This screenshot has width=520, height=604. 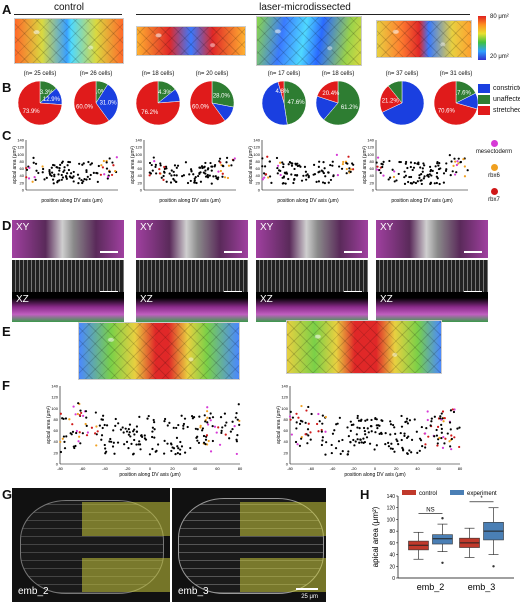 What do you see at coordinates (6, 331) in the screenshot?
I see `panel-letter-e: E` at bounding box center [6, 331].